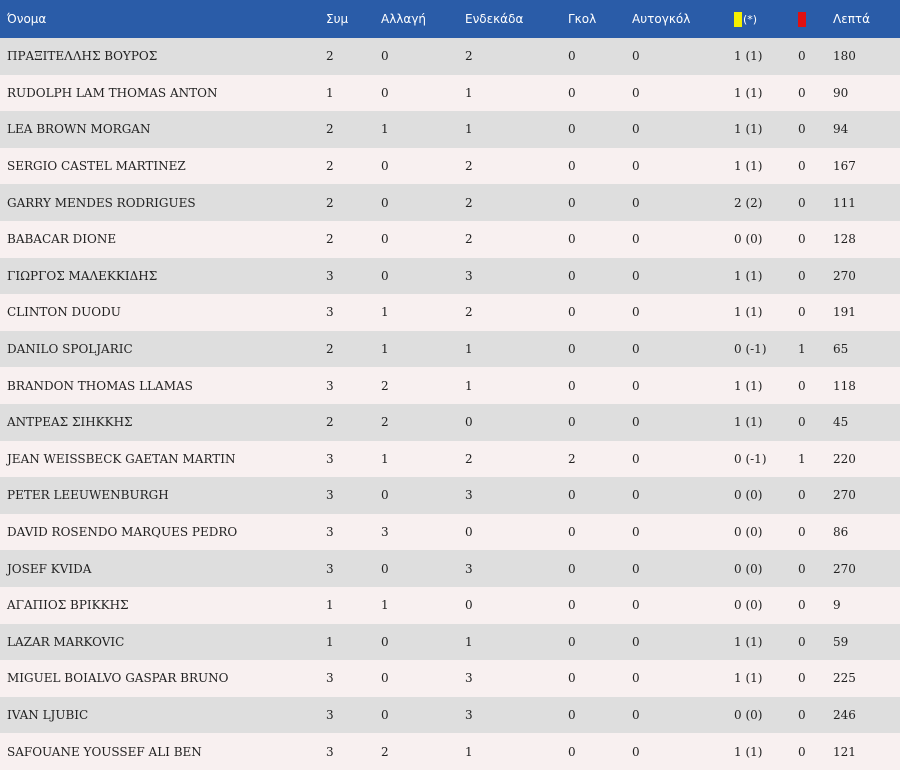 The height and width of the screenshot is (770, 900). Describe the element at coordinates (450, 56) in the screenshot. I see `table-row: ΠΡΑΞΙΤΕΛΛΗΣ ΒΟΥΡΟΣ 2 0 2 0 0 1 (1) 0 180` at that location.